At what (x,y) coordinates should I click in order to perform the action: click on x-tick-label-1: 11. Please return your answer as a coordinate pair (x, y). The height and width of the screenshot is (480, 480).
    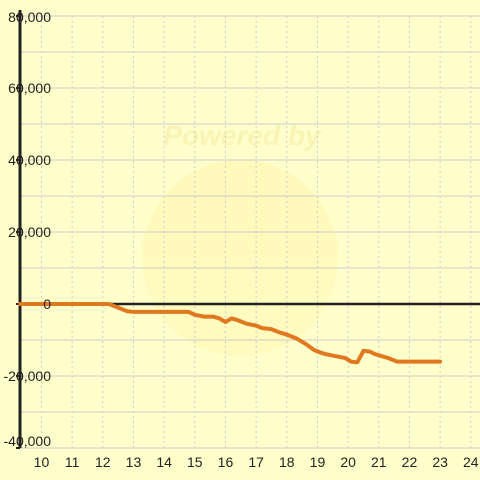
    Looking at the image, I should click on (72, 462).